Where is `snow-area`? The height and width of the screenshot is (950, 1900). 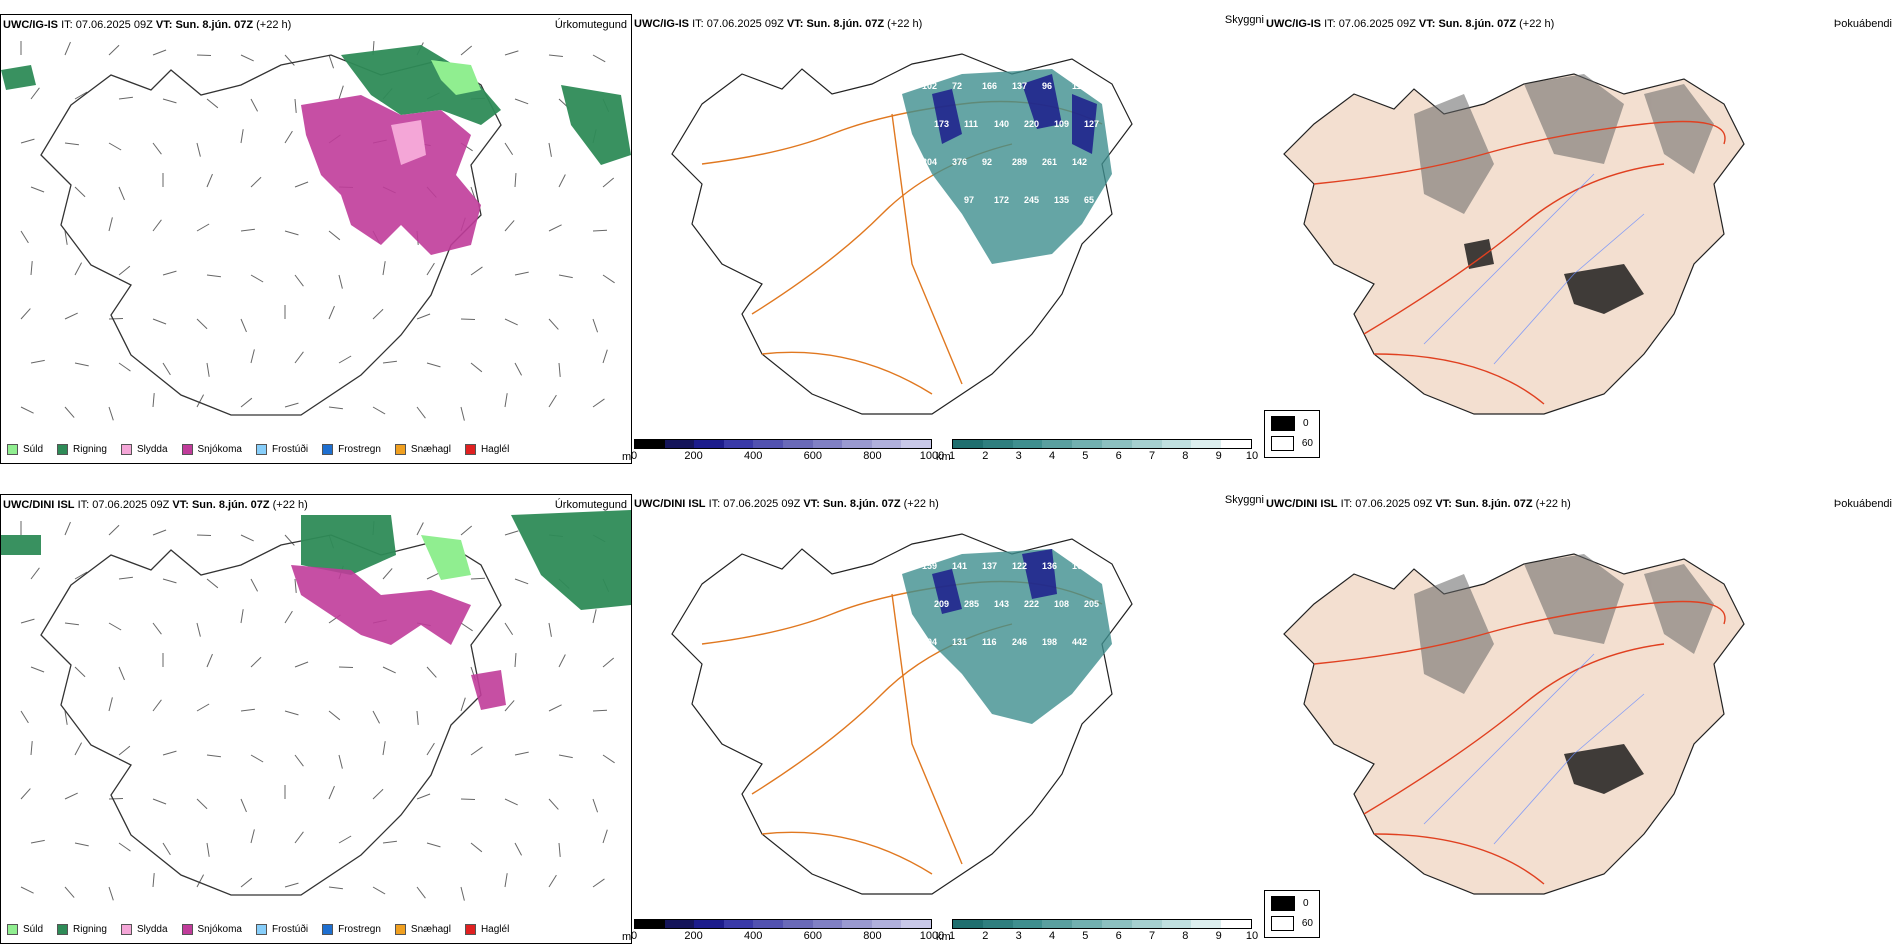 snow-area is located at coordinates (398, 637).